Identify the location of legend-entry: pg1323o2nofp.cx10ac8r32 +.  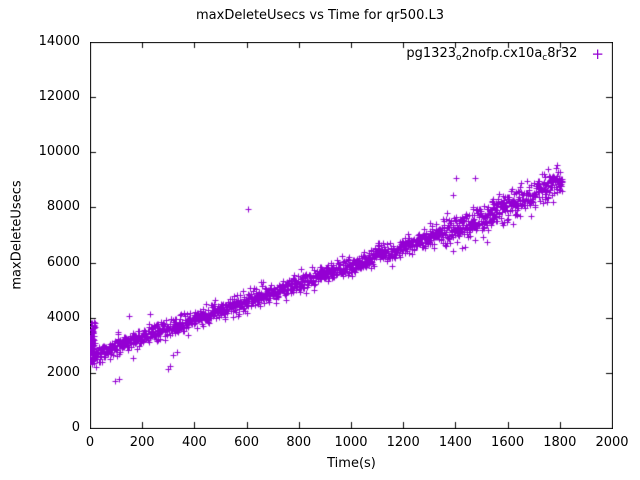
(505, 54).